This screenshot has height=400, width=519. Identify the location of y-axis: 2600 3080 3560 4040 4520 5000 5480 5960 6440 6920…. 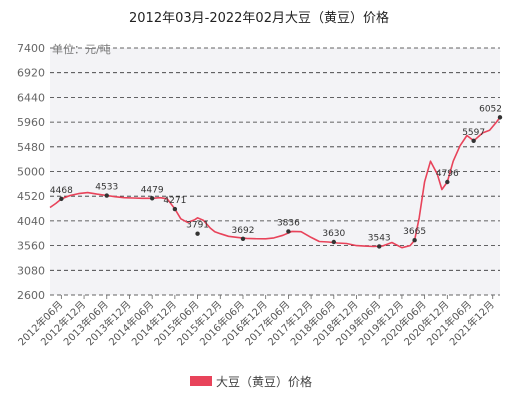
(31, 172).